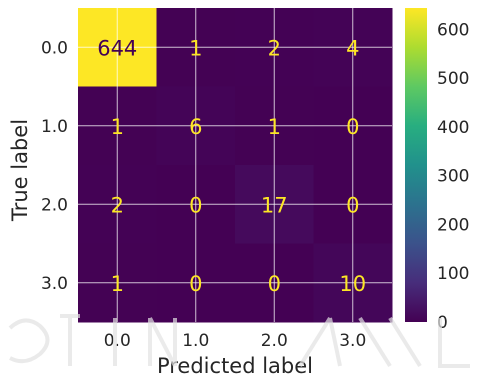 The width and height of the screenshot is (482, 381). Describe the element at coordinates (54, 48) in the screenshot. I see `y-tick-label: 0.0` at that location.